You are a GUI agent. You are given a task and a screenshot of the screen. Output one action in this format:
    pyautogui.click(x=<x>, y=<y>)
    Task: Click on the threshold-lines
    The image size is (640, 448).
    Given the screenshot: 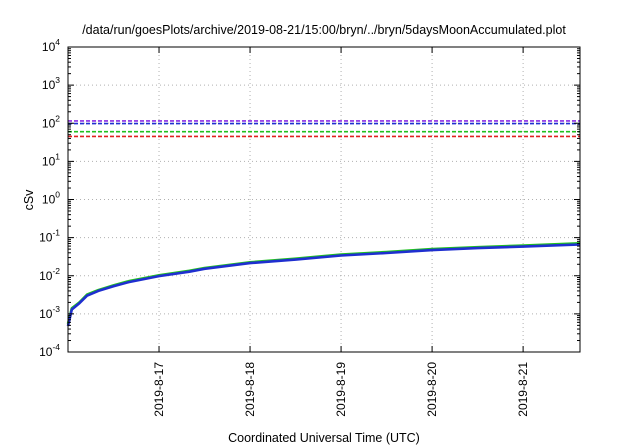 What is the action you would take?
    pyautogui.click(x=324, y=129)
    